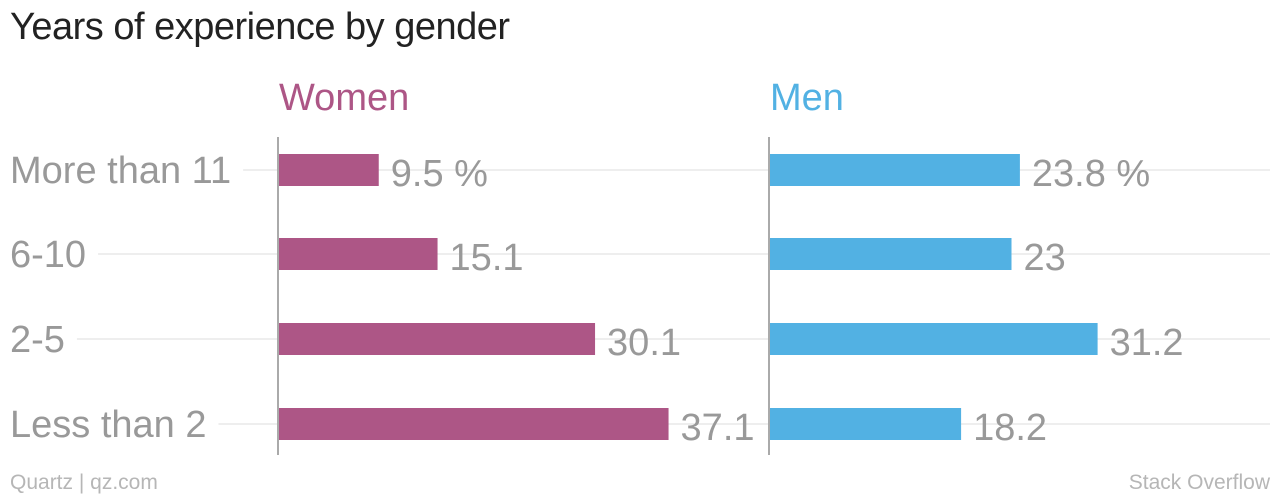  What do you see at coordinates (439, 174) in the screenshot?
I see `value-label: 9.5 %` at bounding box center [439, 174].